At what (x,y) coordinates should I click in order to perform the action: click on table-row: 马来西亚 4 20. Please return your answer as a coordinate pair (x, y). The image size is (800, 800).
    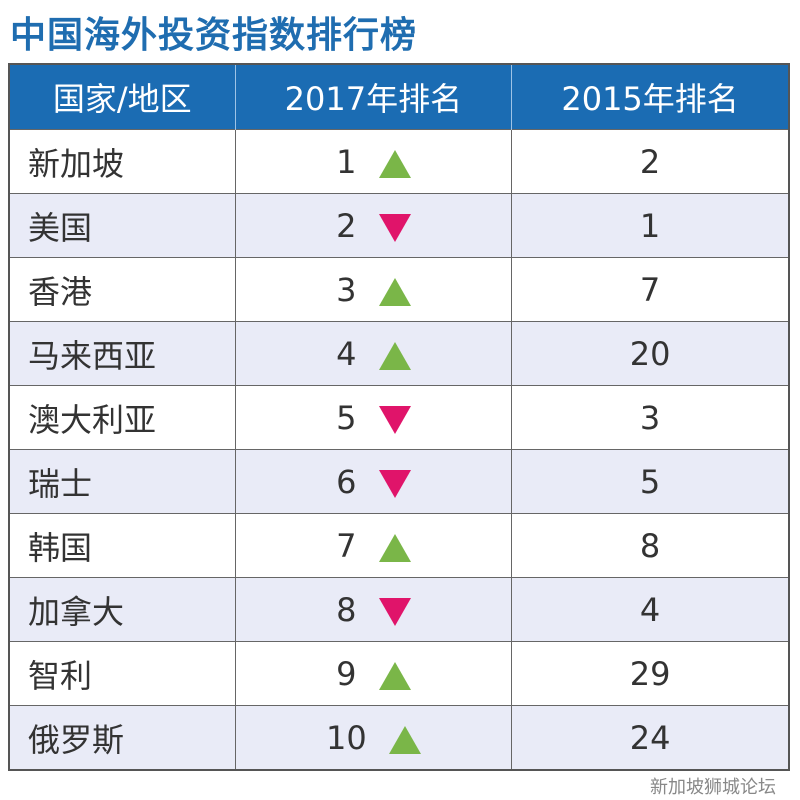
    Looking at the image, I should click on (399, 353).